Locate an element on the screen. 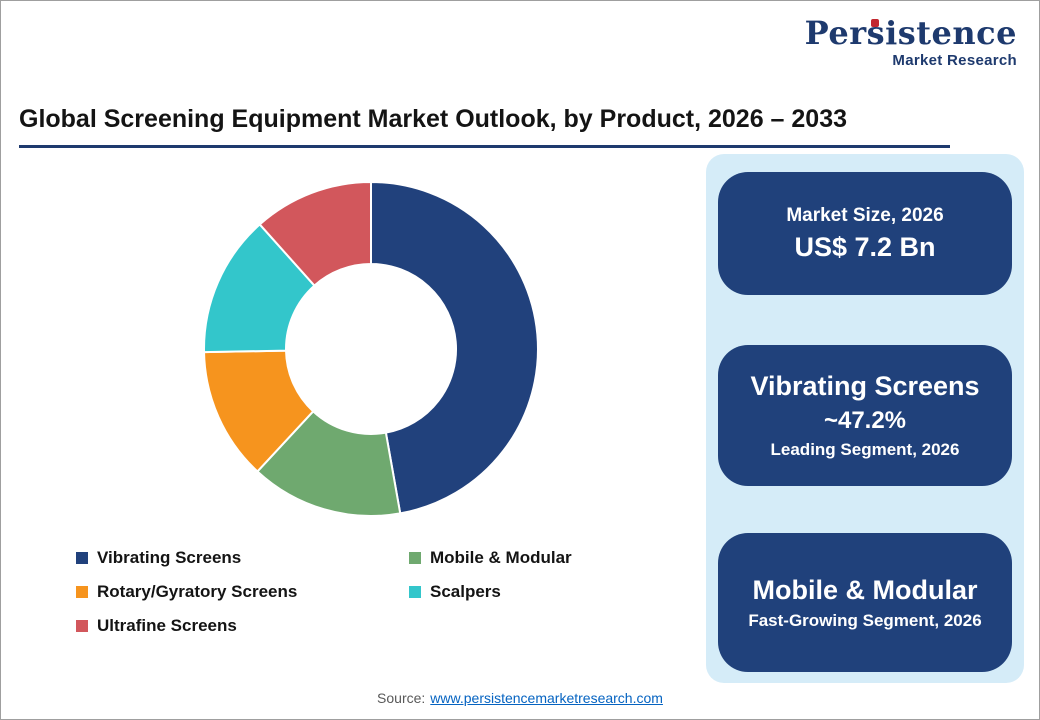 This screenshot has width=1040, height=720. legend-item-scalpers: Scalpers is located at coordinates (490, 592).